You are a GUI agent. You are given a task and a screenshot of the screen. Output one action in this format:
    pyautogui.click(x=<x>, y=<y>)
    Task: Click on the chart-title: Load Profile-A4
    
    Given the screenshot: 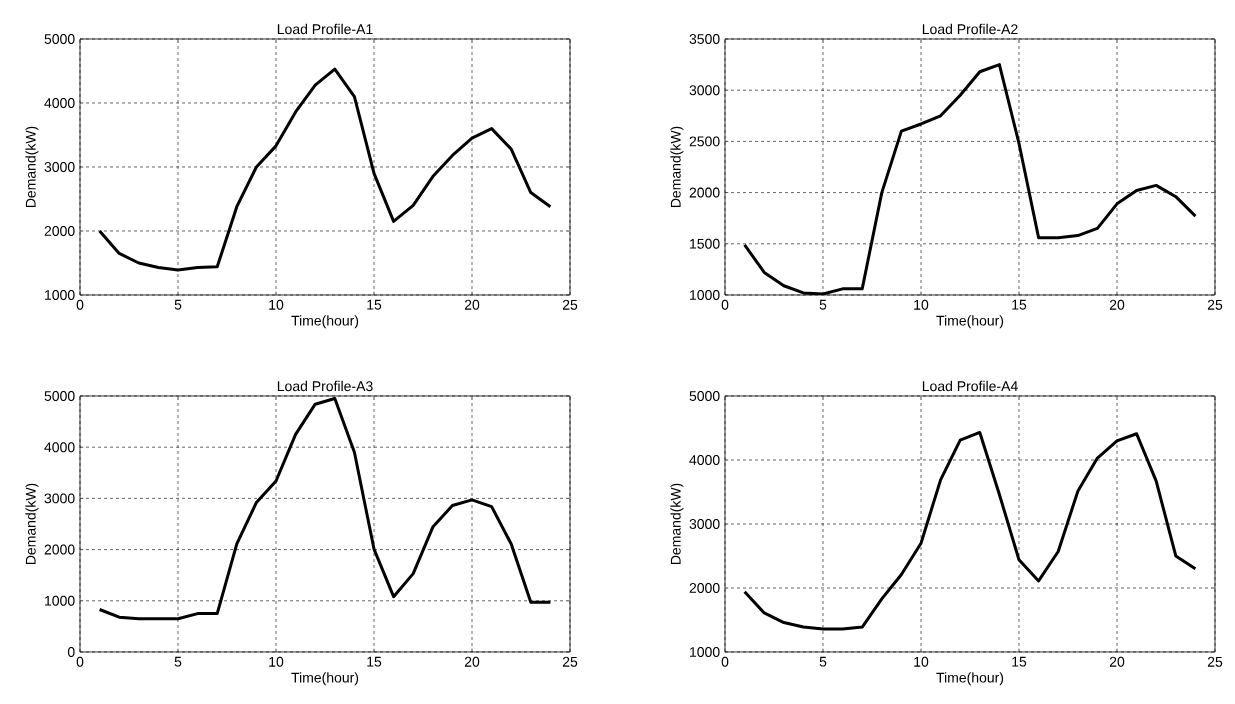 What is the action you would take?
    pyautogui.click(x=970, y=386)
    